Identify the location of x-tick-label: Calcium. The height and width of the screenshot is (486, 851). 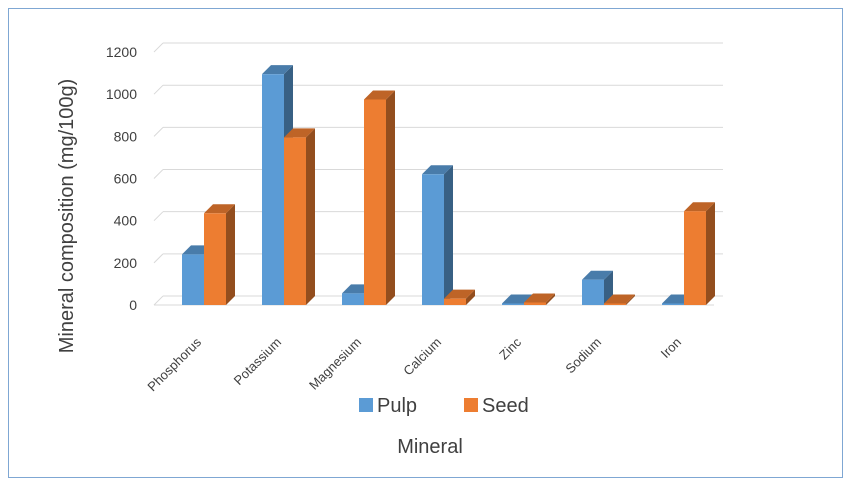
(422, 357).